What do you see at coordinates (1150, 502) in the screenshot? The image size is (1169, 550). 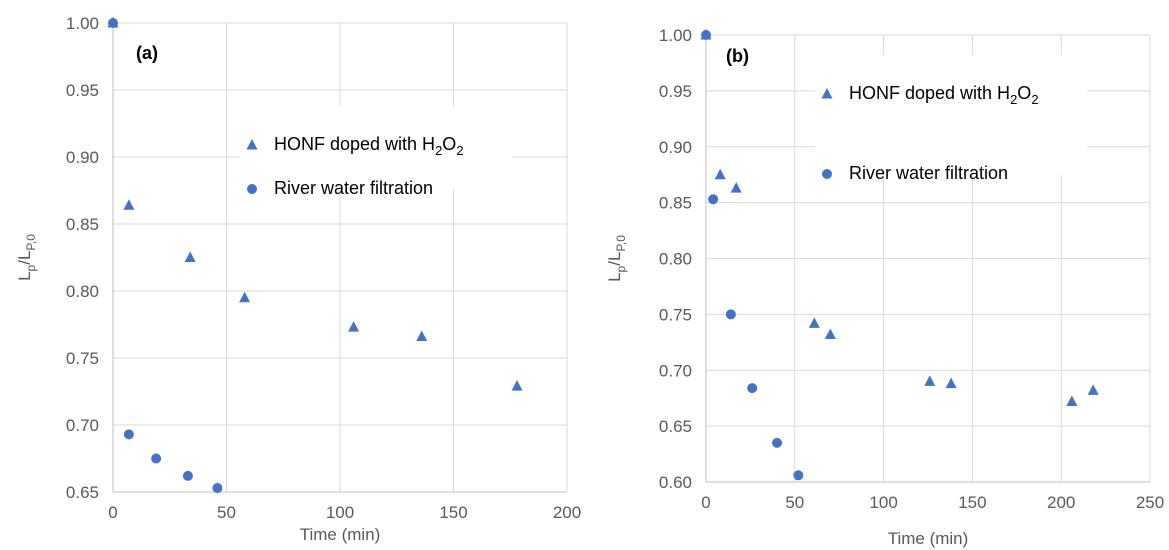 I see `x-tick-label: 250` at bounding box center [1150, 502].